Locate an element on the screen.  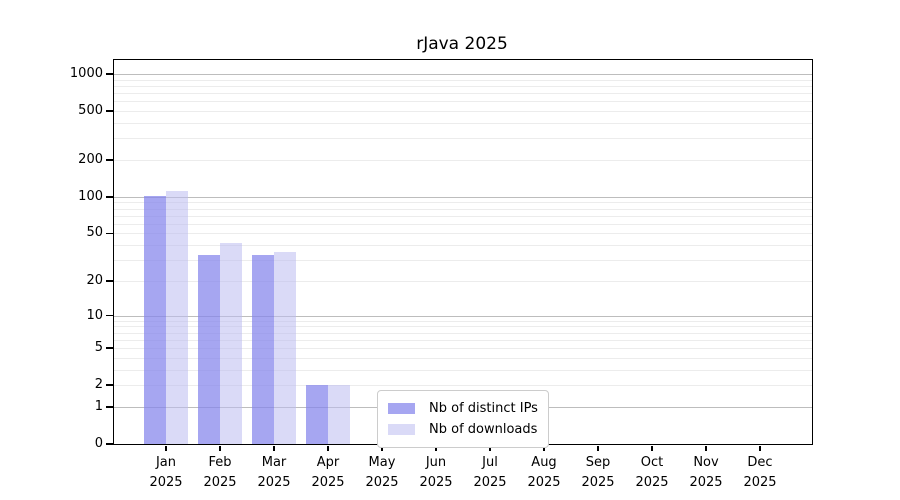
x-tick-label: Jul 2025 is located at coordinates (490, 473).